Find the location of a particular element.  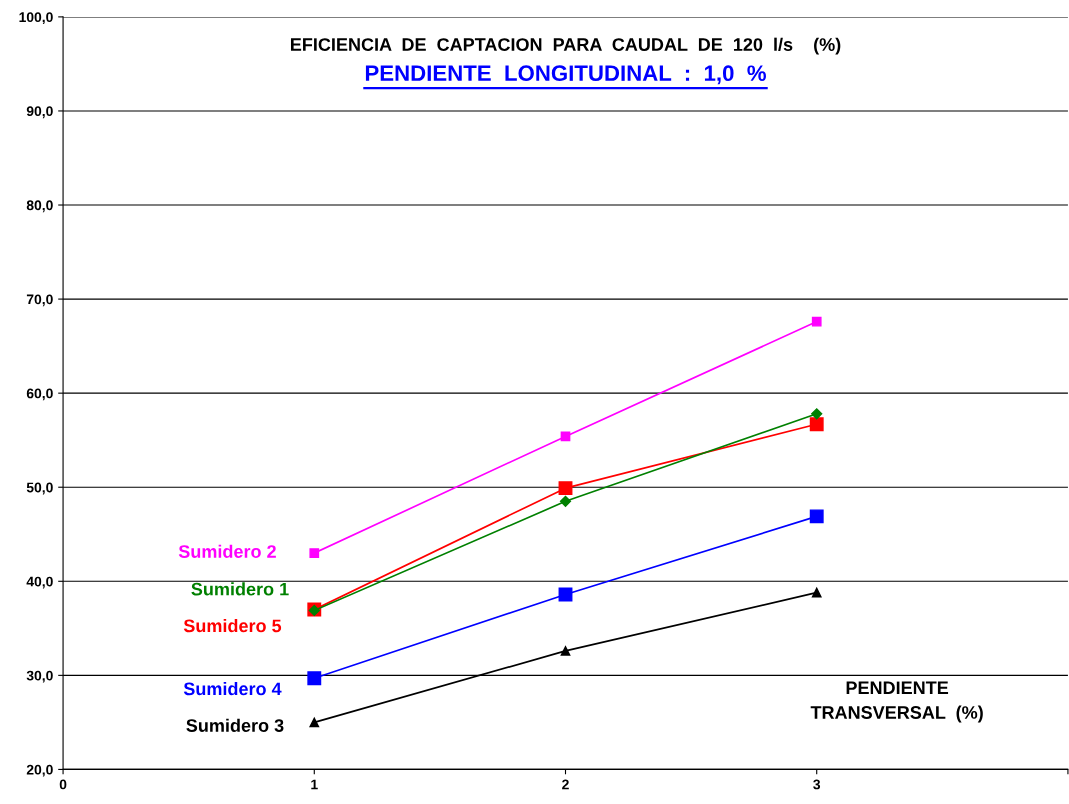

y-tick-label: 90,0 is located at coordinates (39, 112).